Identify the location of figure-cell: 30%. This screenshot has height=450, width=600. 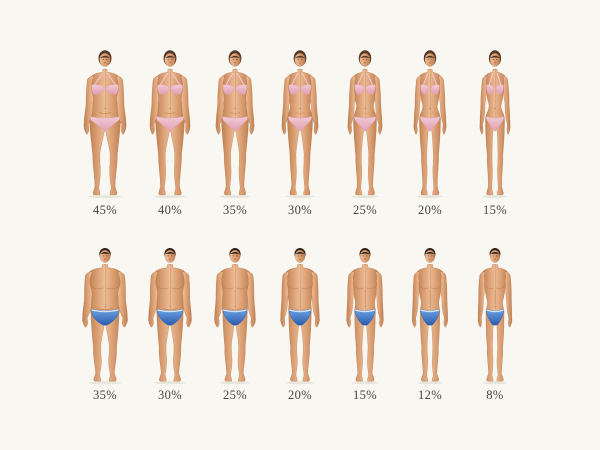
(300, 134).